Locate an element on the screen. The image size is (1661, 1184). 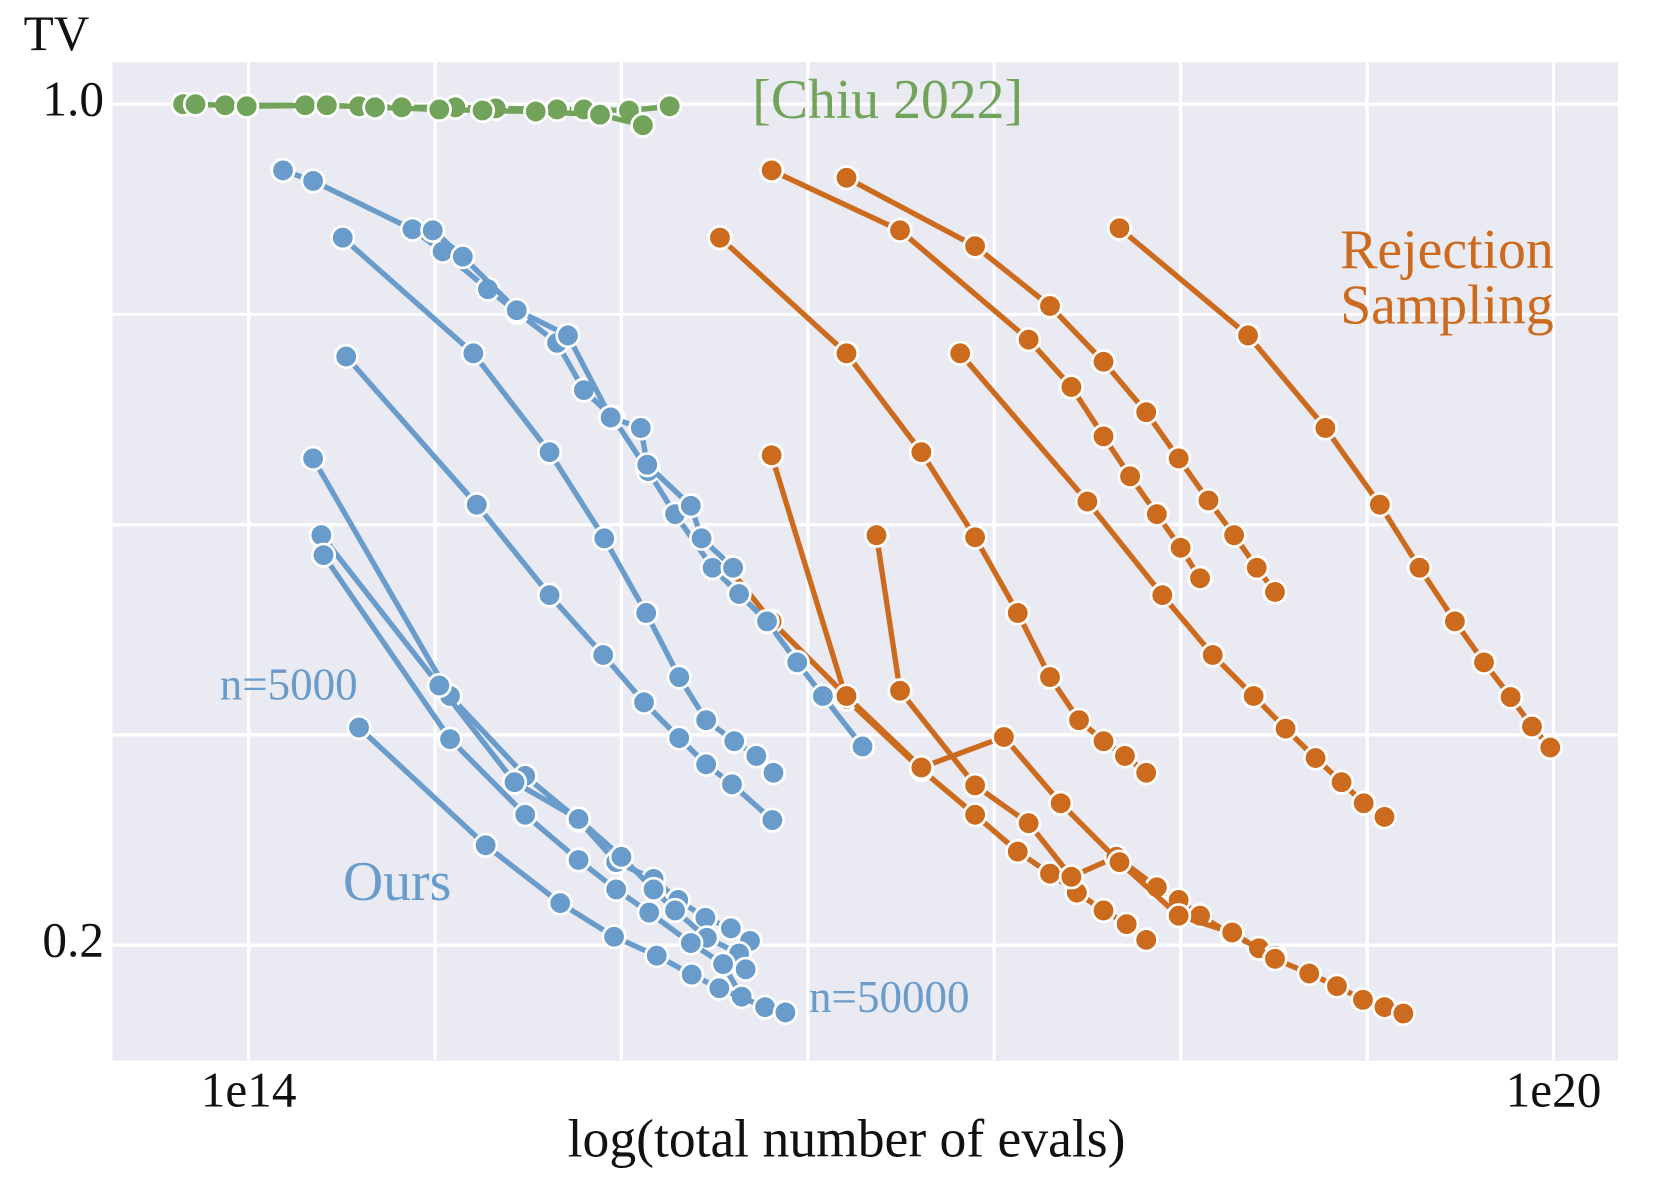
annotation: n=5000 is located at coordinates (289, 684).